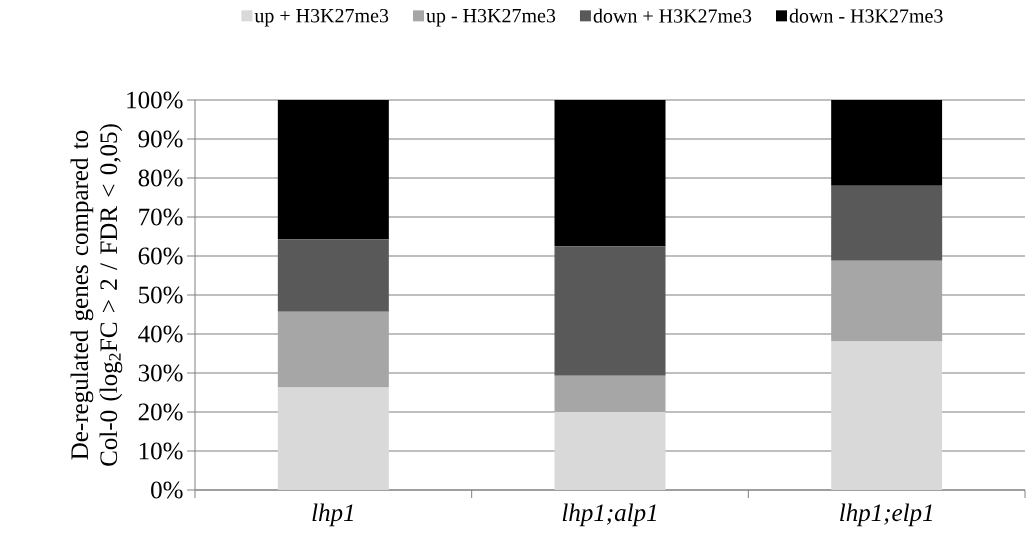 The height and width of the screenshot is (542, 1035). I want to click on y-tick-label: 70%, so click(161, 217).